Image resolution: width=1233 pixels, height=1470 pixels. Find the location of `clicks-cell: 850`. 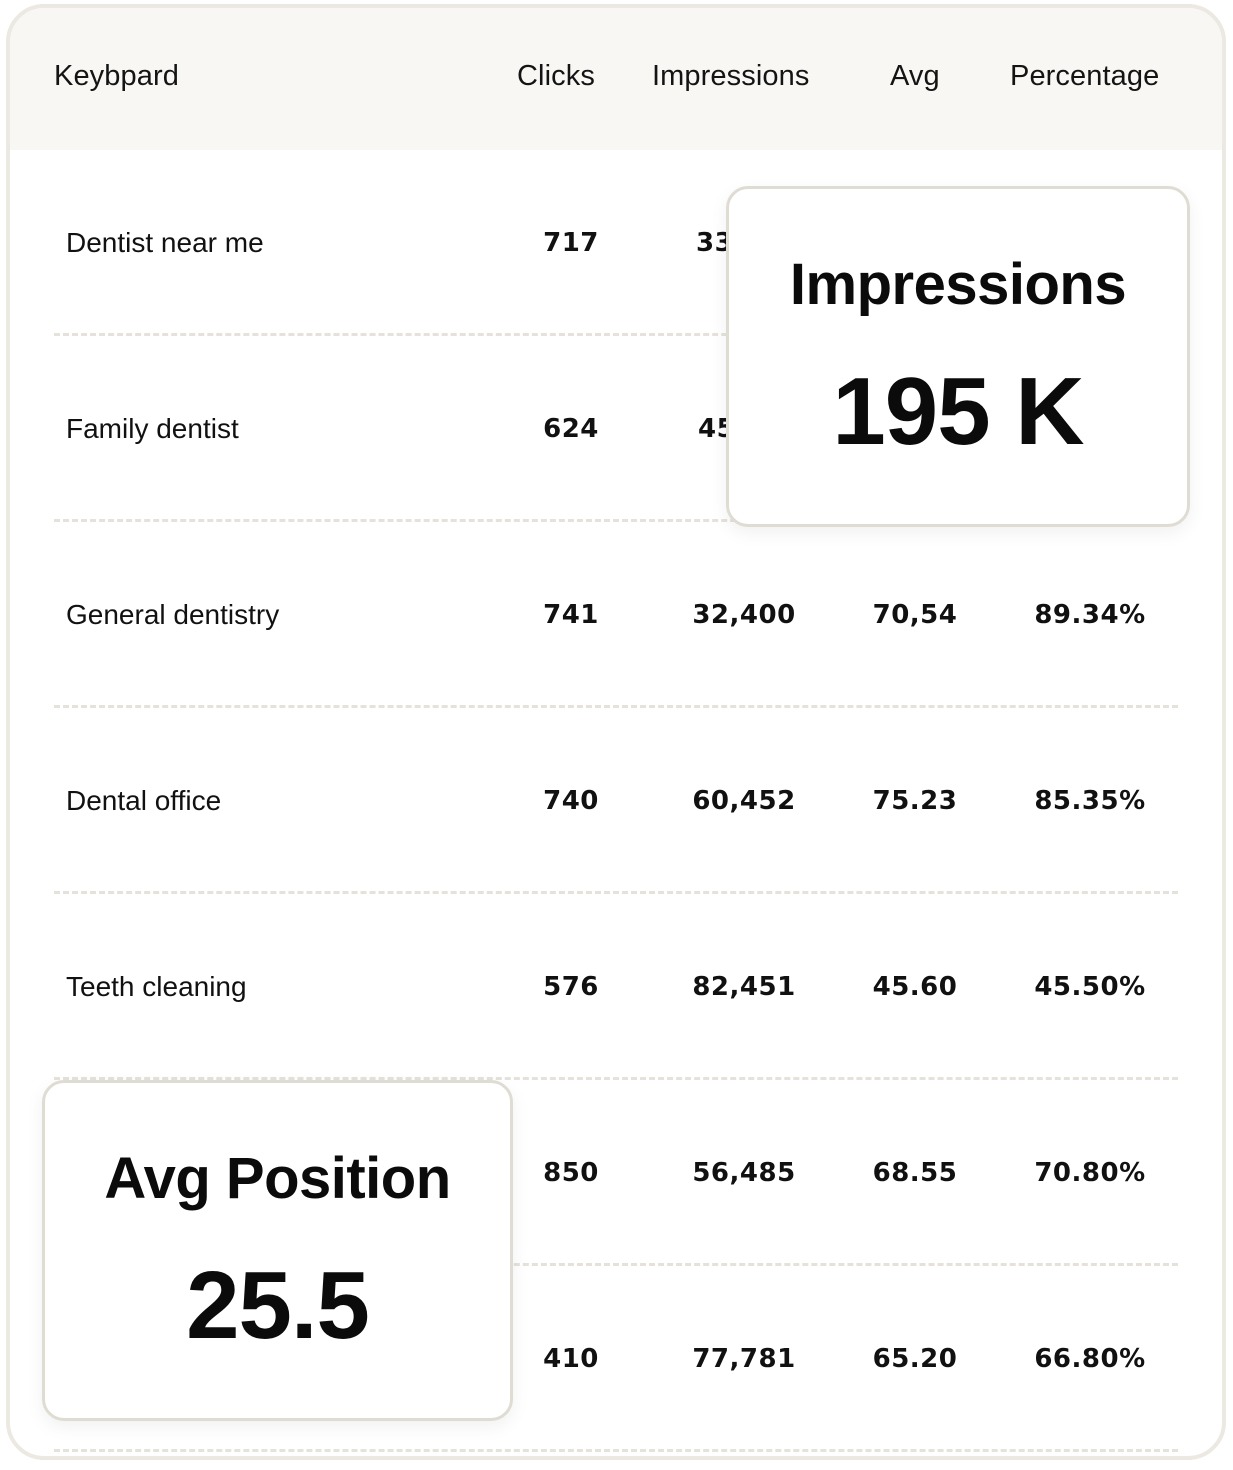

clicks-cell: 850 is located at coordinates (571, 1173).